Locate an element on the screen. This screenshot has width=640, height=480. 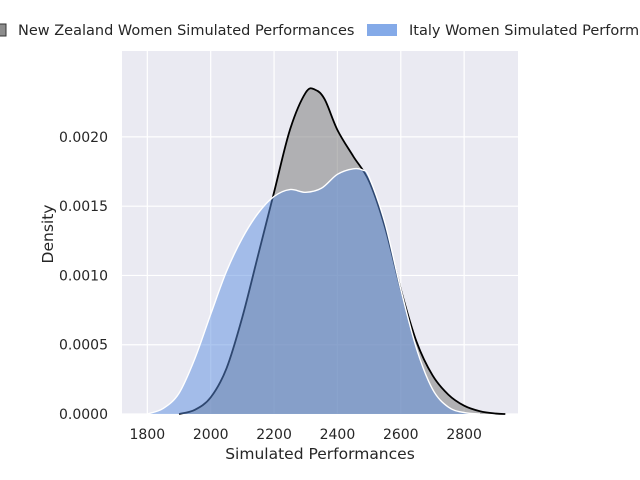
x-axis-title: Simulated Performances is located at coordinates (320, 454).